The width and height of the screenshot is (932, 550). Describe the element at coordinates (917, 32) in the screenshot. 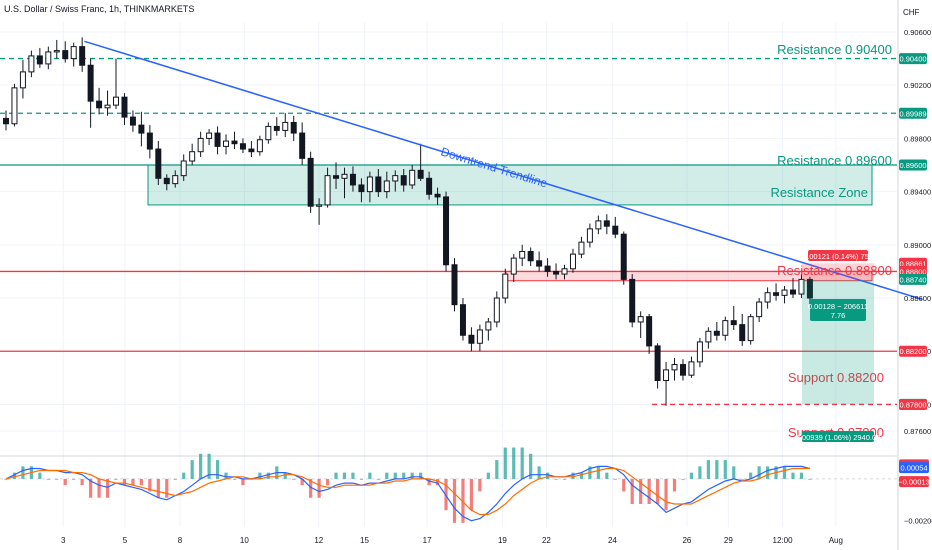

I see `y-tick-label: 0.90600` at that location.